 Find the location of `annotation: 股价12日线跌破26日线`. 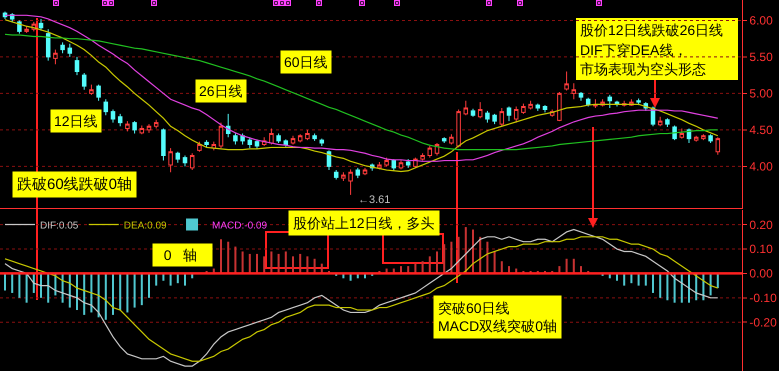

annotation: 股价12日线跌破26日线 is located at coordinates (652, 30).